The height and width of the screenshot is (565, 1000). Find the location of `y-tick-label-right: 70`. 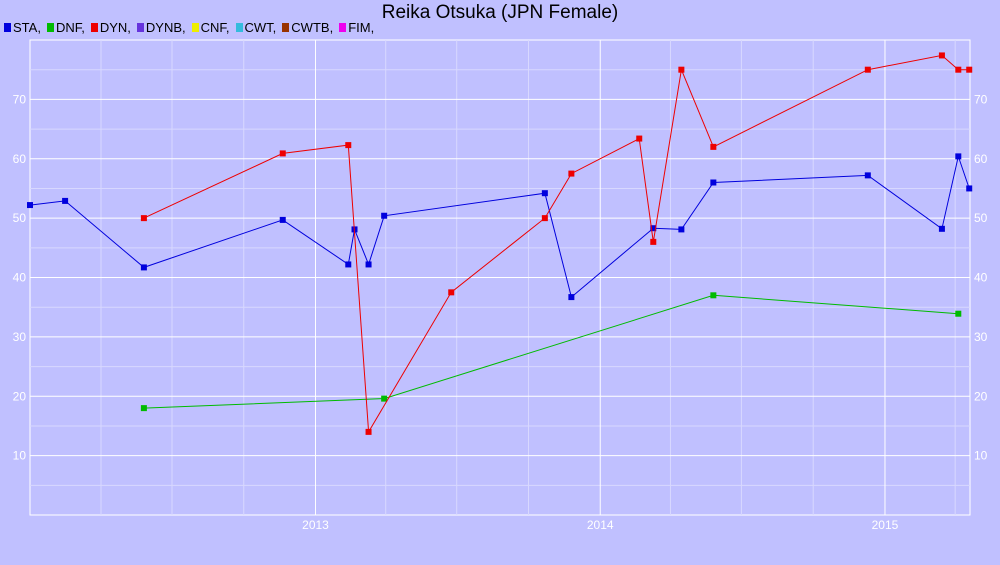

y-tick-label-right: 70 is located at coordinates (981, 99).